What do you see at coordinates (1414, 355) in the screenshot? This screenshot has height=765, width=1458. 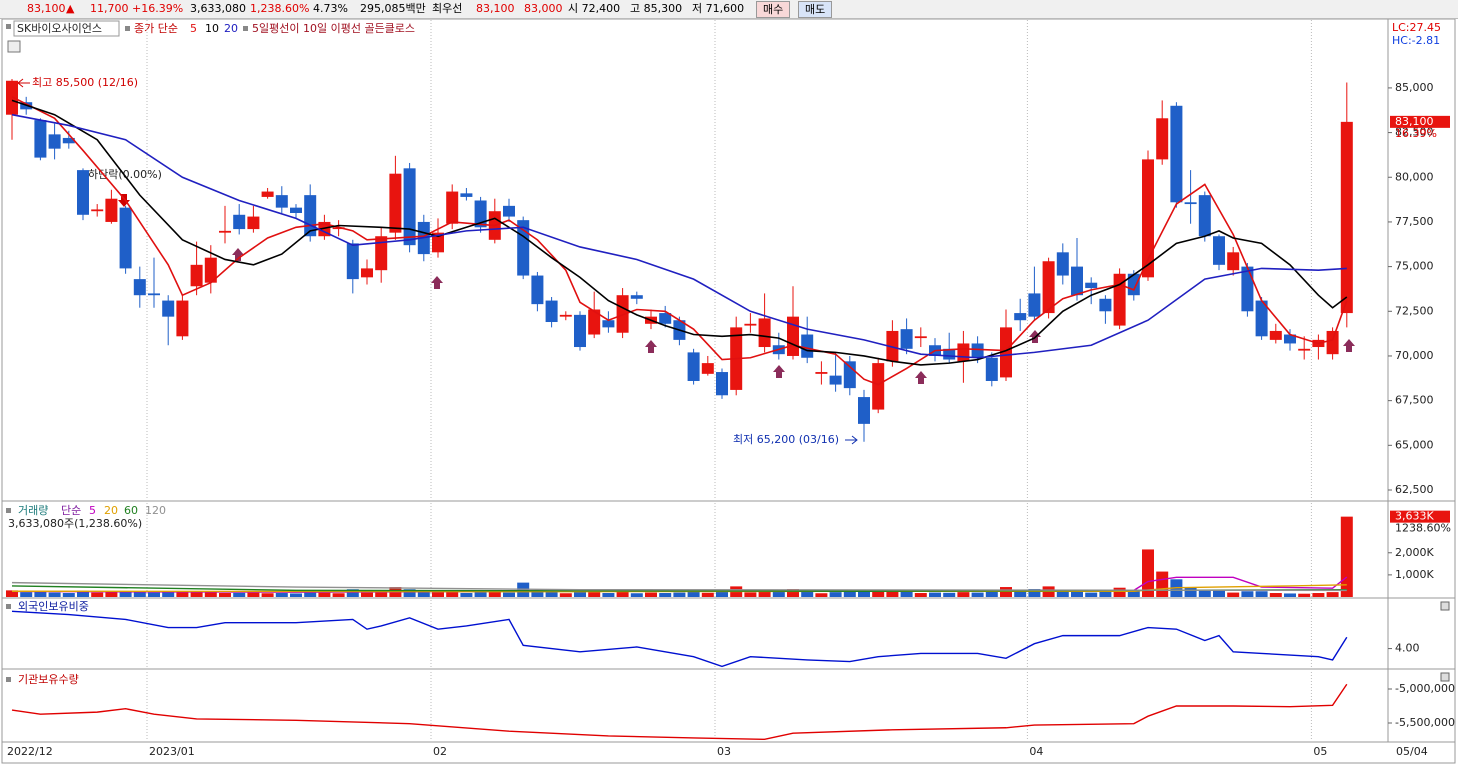 I see `y-tick-label: 70,000` at bounding box center [1414, 355].